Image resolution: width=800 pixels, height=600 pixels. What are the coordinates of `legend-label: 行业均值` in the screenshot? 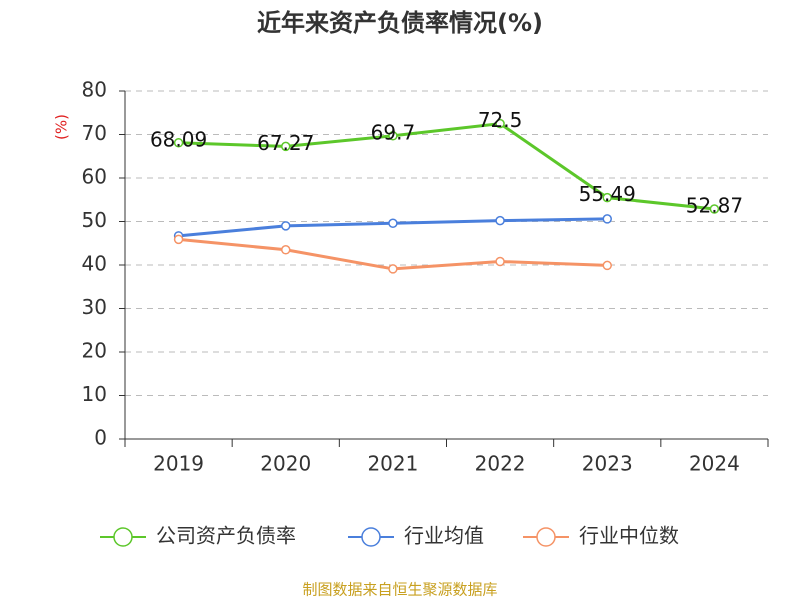 It's located at (444, 536).